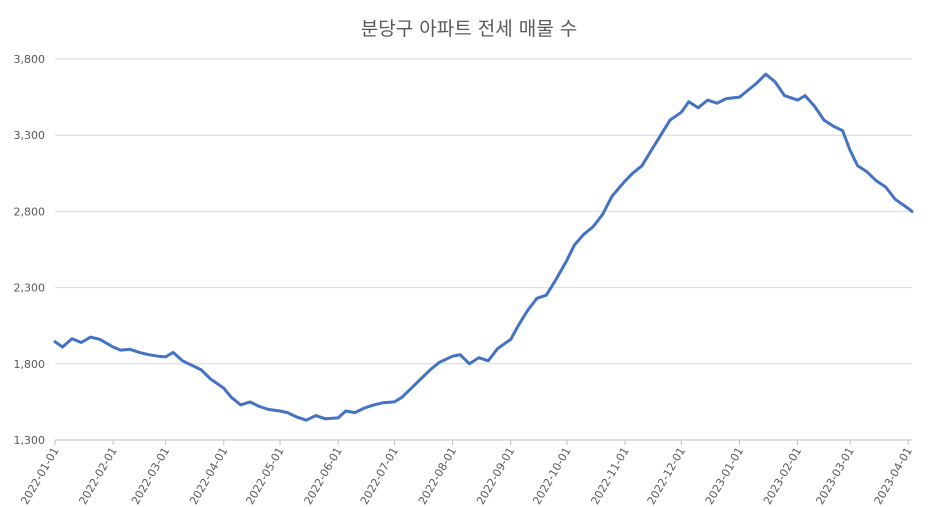  Describe the element at coordinates (323, 476) in the screenshot. I see `x-tick-label: 2022-06-01` at that location.